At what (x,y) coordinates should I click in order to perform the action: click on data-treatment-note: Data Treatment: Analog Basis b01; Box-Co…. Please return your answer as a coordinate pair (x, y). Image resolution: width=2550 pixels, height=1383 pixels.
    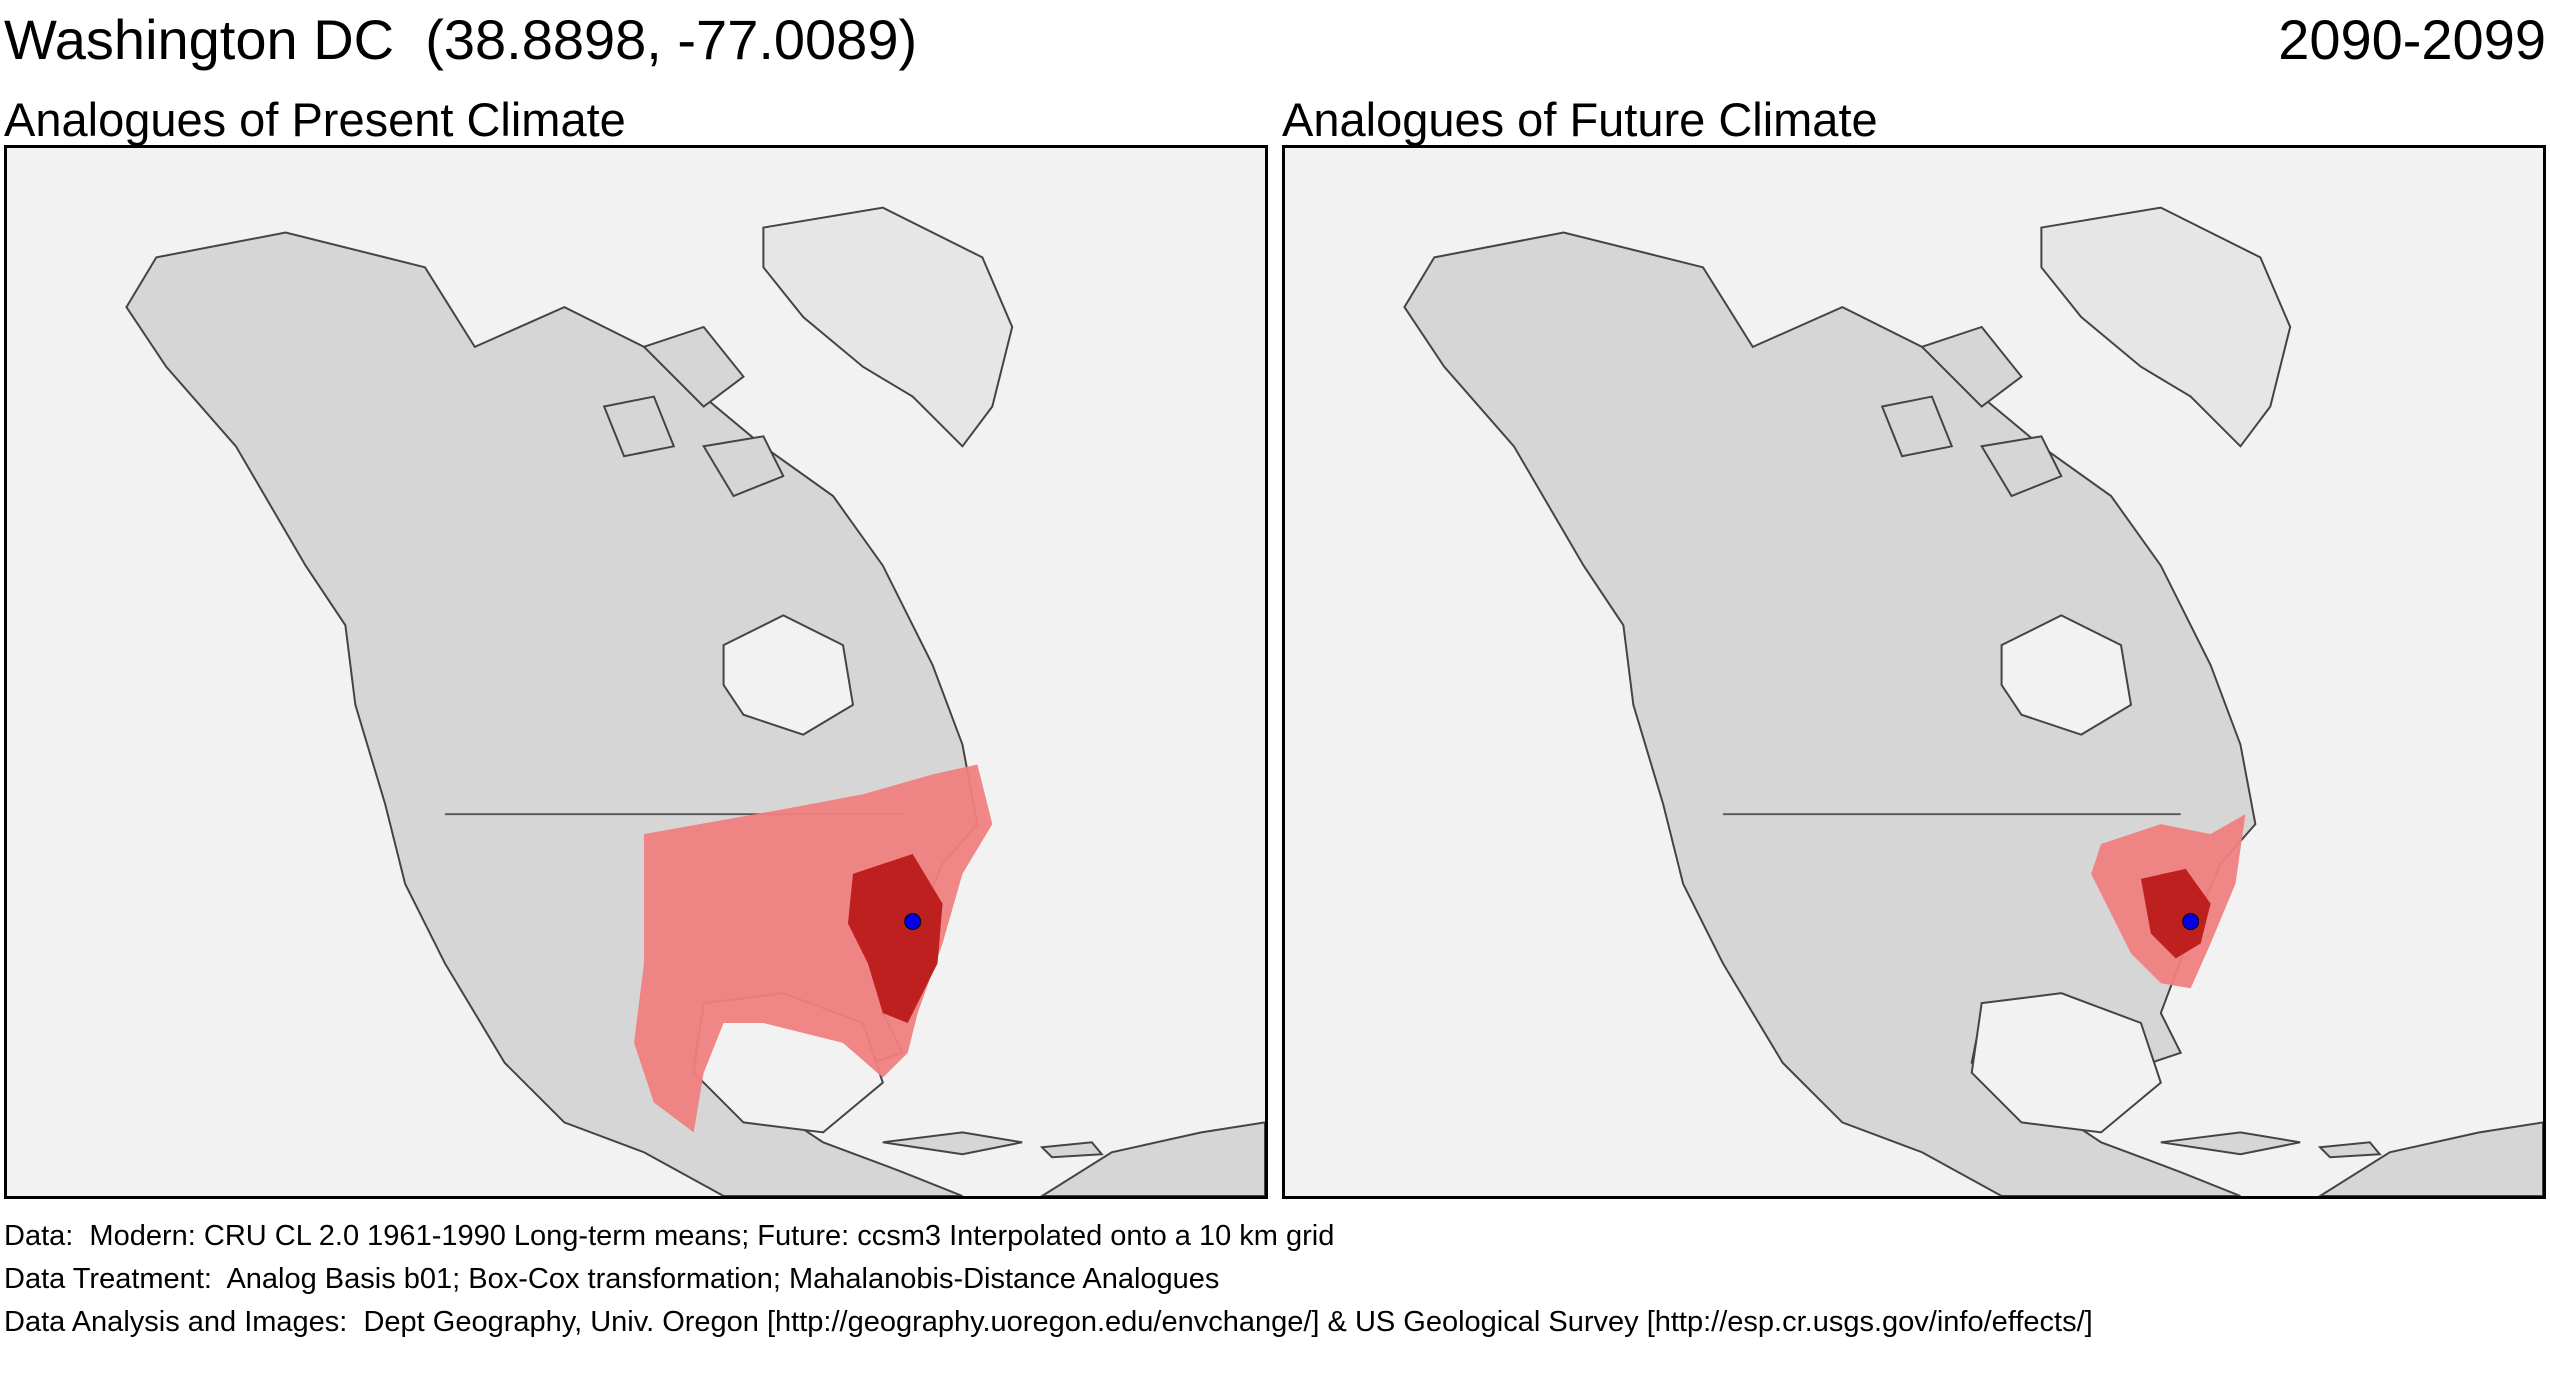
    Looking at the image, I should click on (612, 1279).